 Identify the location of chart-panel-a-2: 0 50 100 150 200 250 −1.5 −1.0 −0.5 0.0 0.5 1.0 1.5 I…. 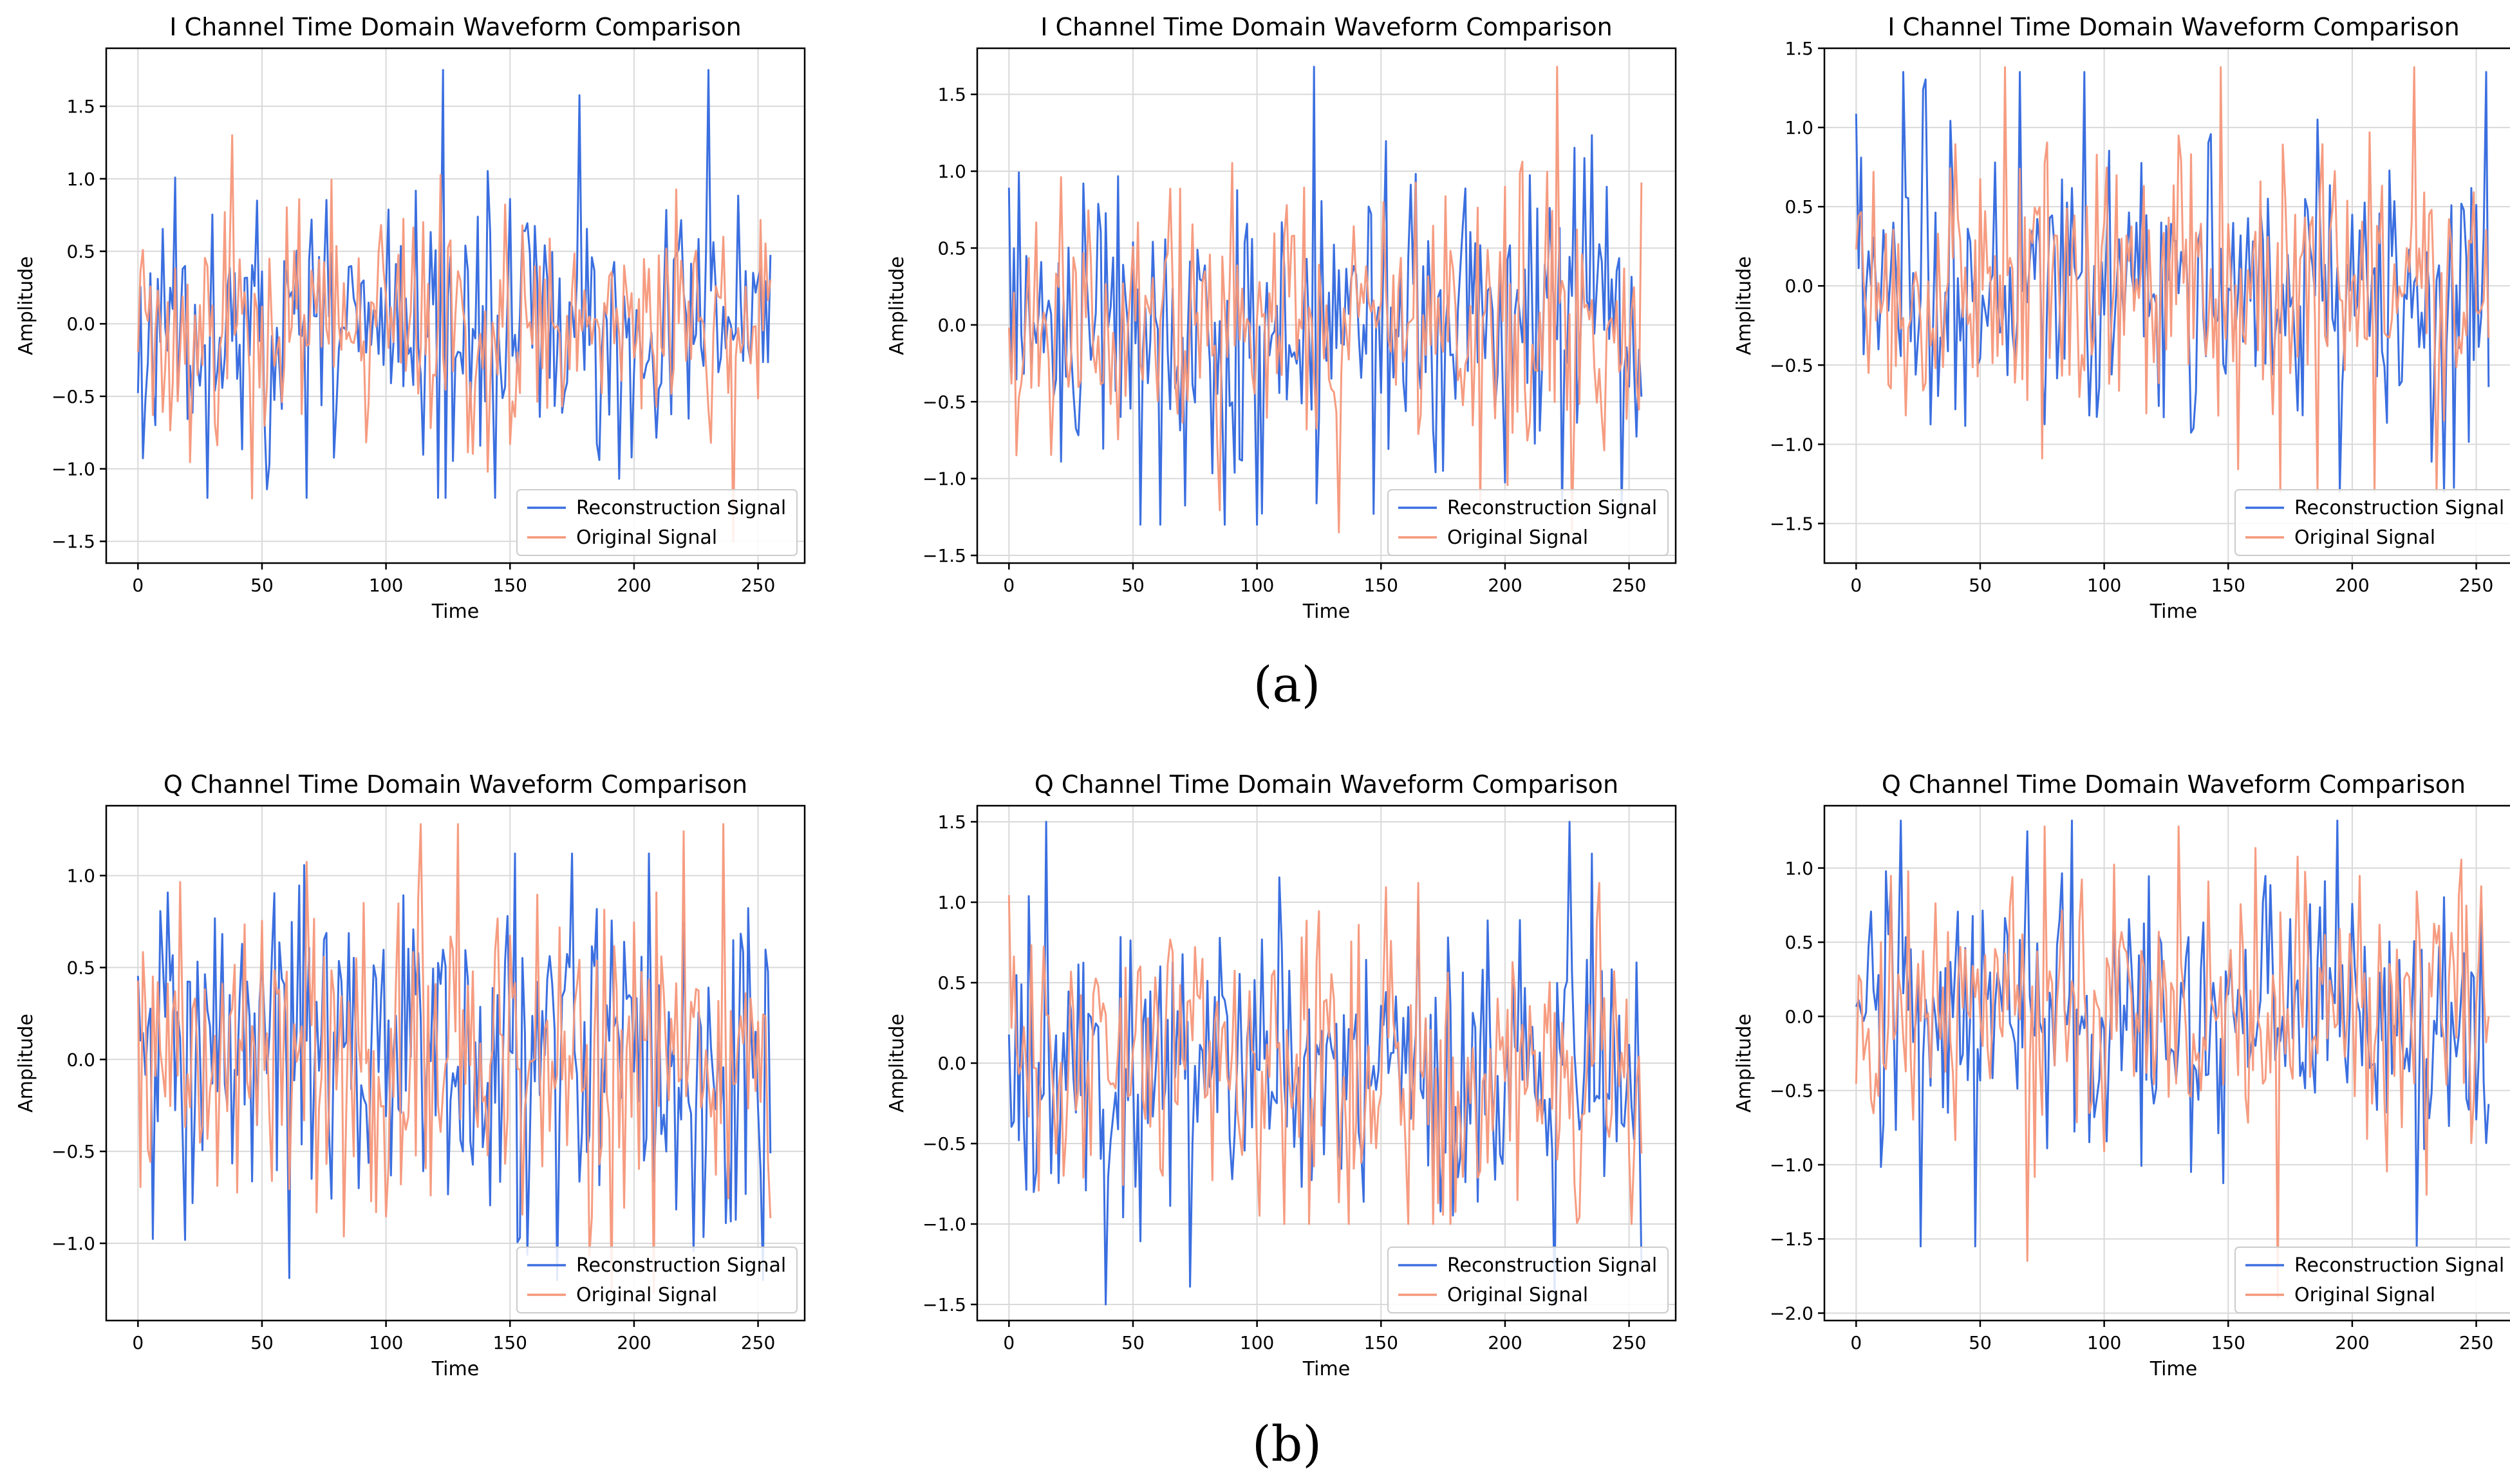
(1282, 318).